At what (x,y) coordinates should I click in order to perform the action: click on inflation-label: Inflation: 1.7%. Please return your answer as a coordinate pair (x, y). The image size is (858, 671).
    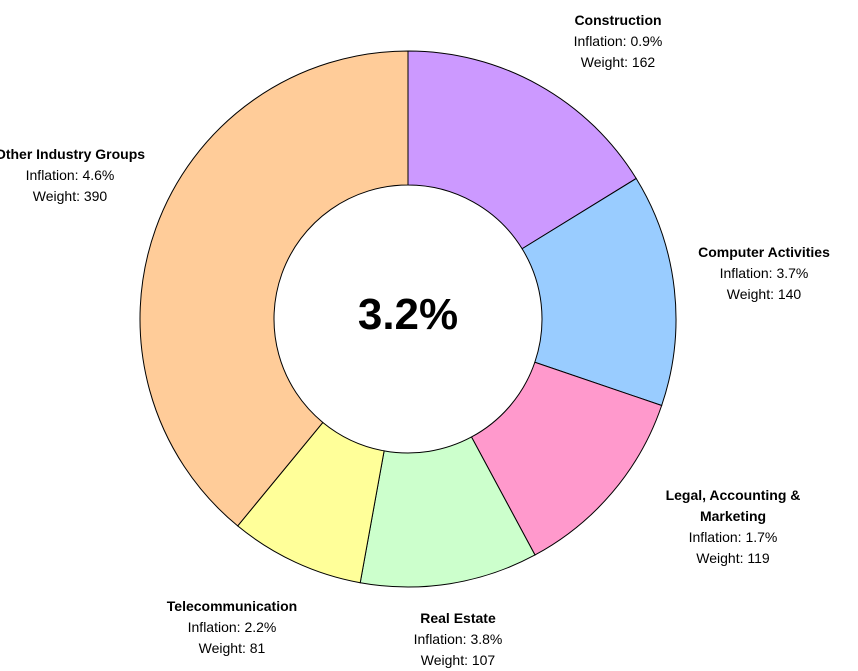
    Looking at the image, I should click on (733, 537).